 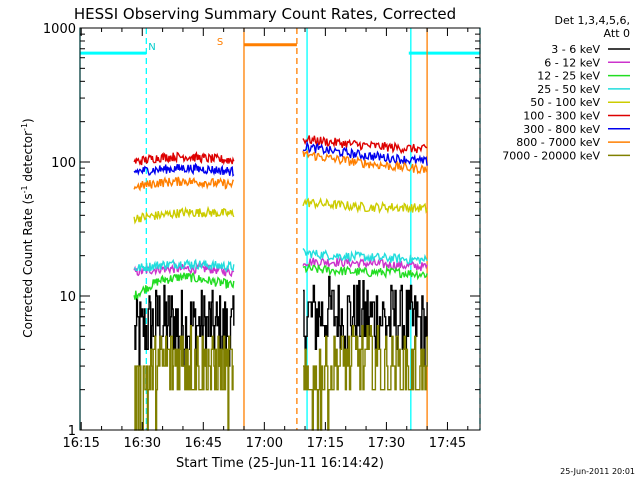 What do you see at coordinates (184, 325) in the screenshot?
I see `series-line-0-seg1` at bounding box center [184, 325].